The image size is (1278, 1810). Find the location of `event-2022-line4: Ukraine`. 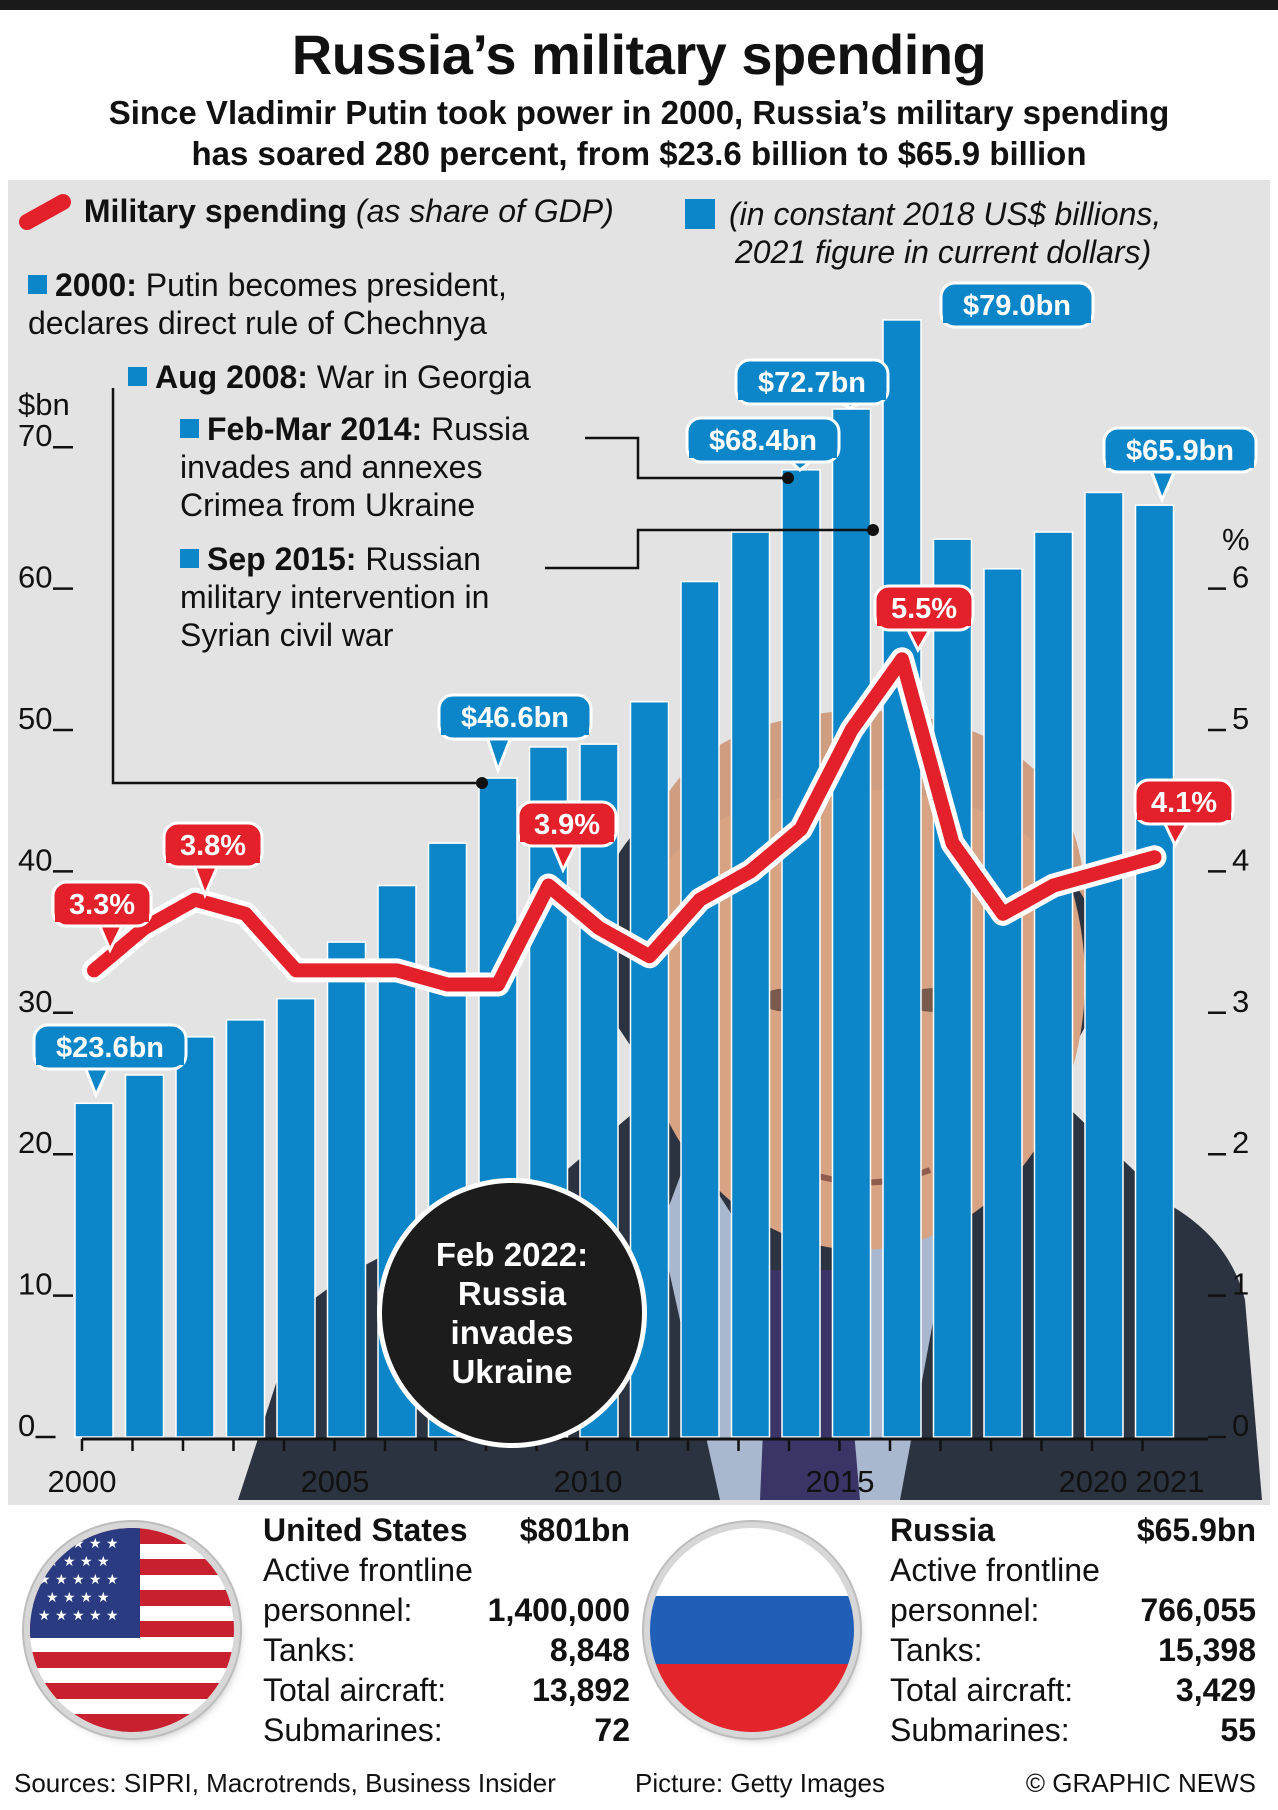

event-2022-line4: Ukraine is located at coordinates (512, 1371).